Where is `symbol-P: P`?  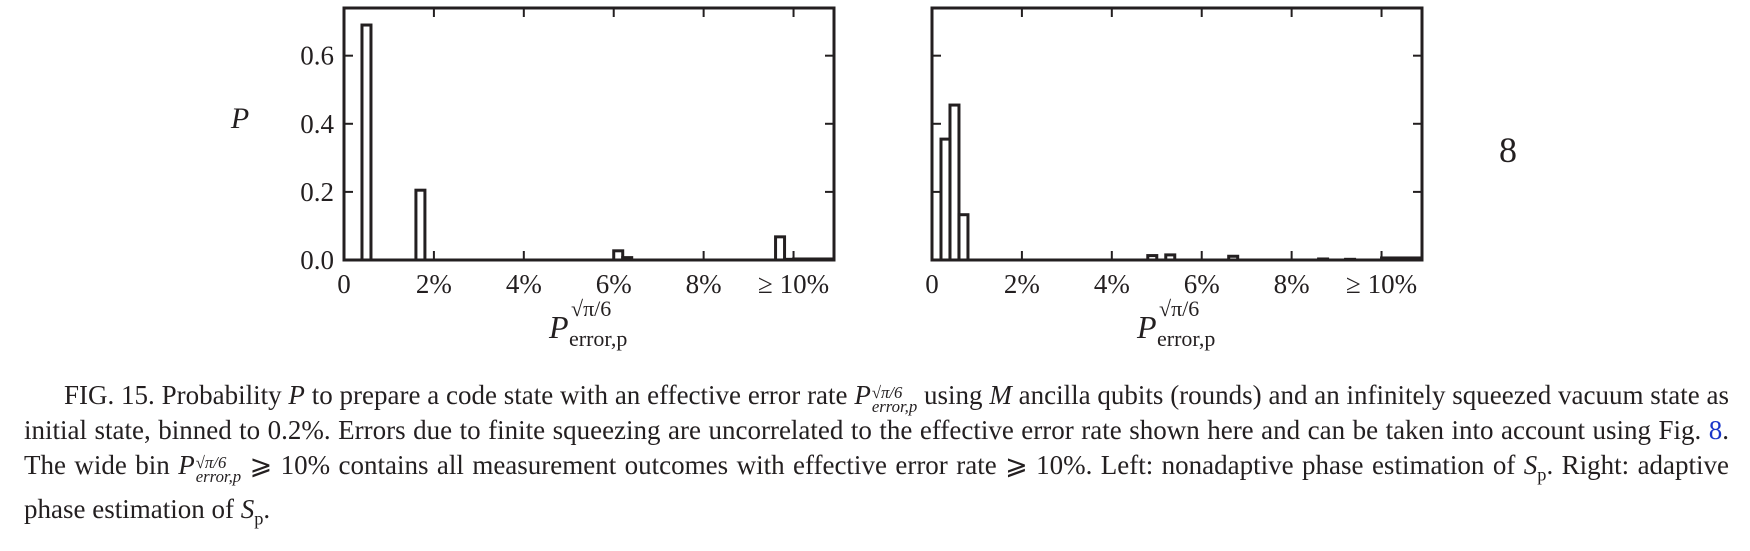 symbol-P: P is located at coordinates (296, 395).